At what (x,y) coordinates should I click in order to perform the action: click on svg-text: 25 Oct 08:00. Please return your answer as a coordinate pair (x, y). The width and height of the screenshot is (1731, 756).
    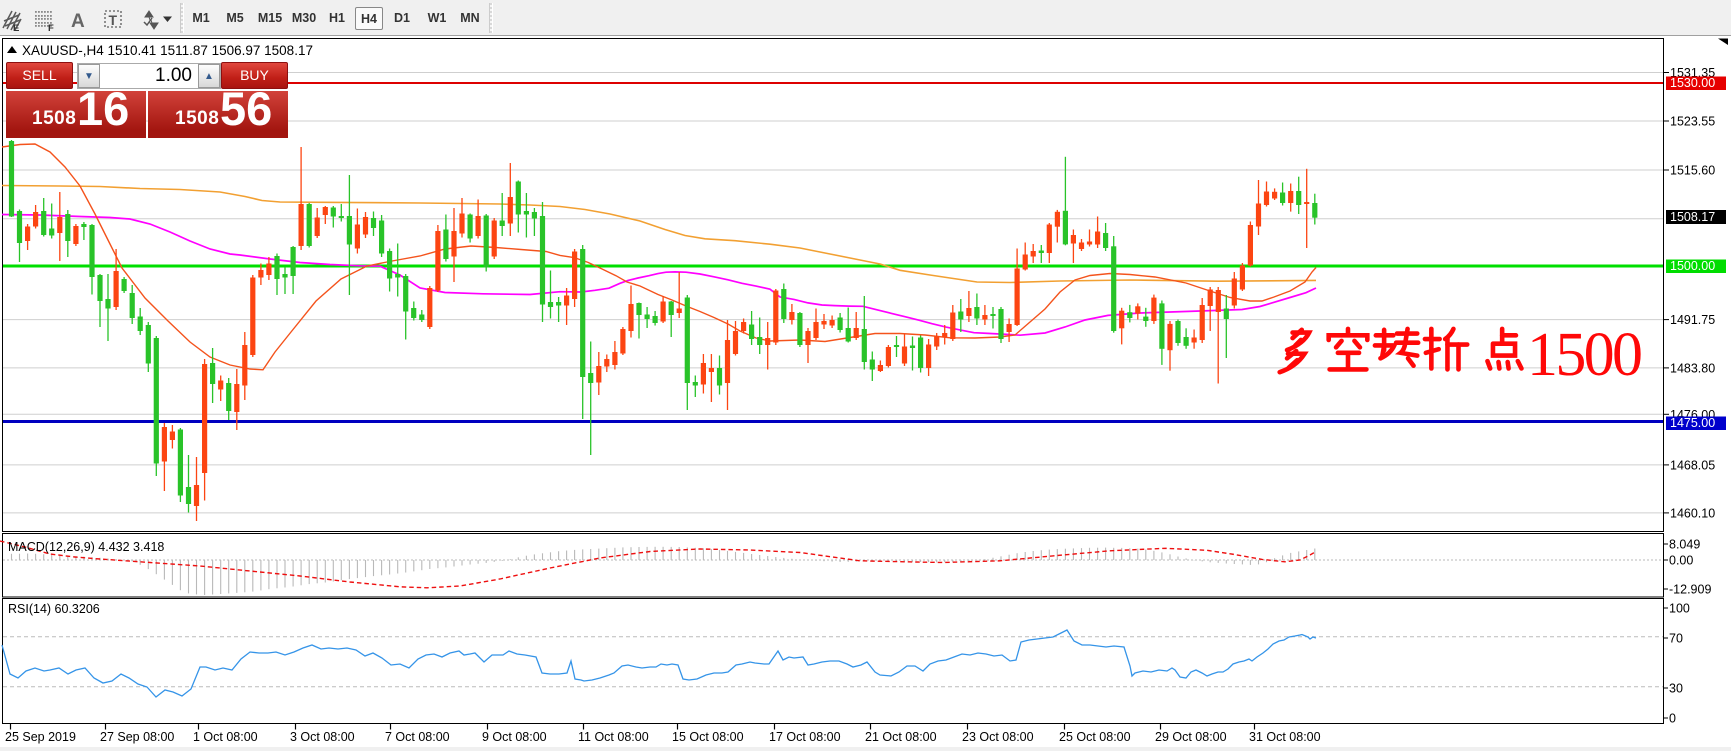
    Looking at the image, I should click on (1095, 737).